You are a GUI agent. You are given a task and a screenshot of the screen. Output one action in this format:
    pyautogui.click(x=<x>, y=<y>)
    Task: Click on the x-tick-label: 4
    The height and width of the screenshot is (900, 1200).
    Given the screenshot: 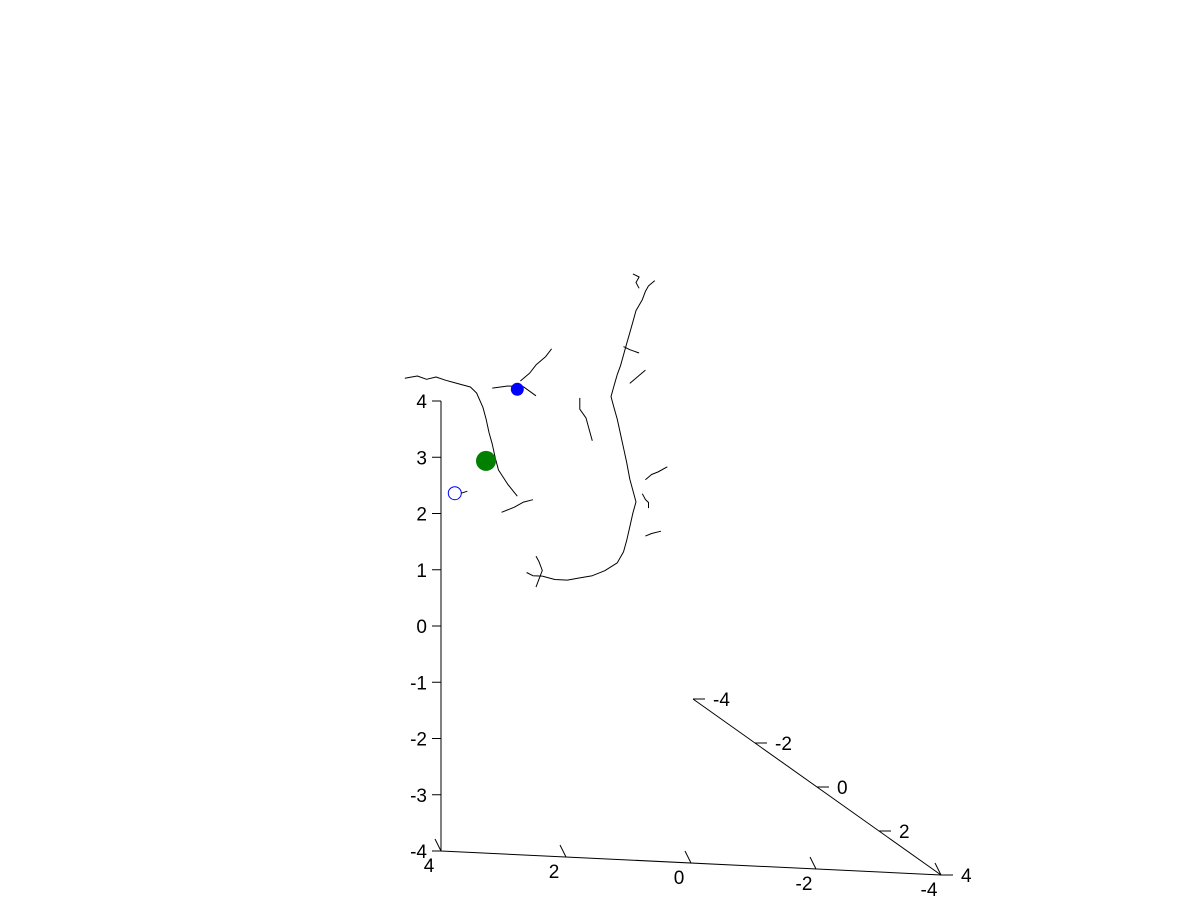 What is the action you would take?
    pyautogui.click(x=429, y=866)
    